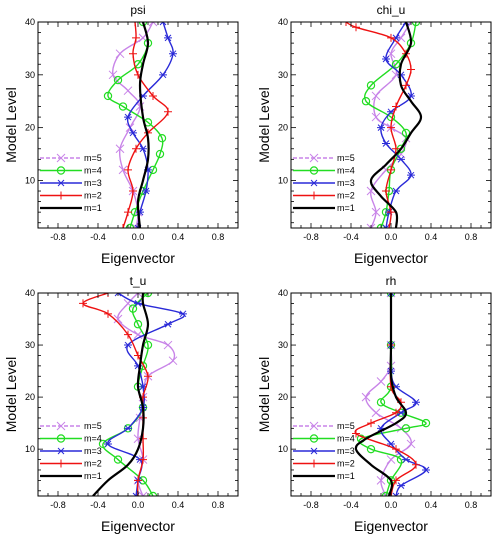 Image resolution: width=502 pixels, height=536 pixels. Describe the element at coordinates (218, 237) in the screenshot. I see `x-tick-label: 0.8` at that location.